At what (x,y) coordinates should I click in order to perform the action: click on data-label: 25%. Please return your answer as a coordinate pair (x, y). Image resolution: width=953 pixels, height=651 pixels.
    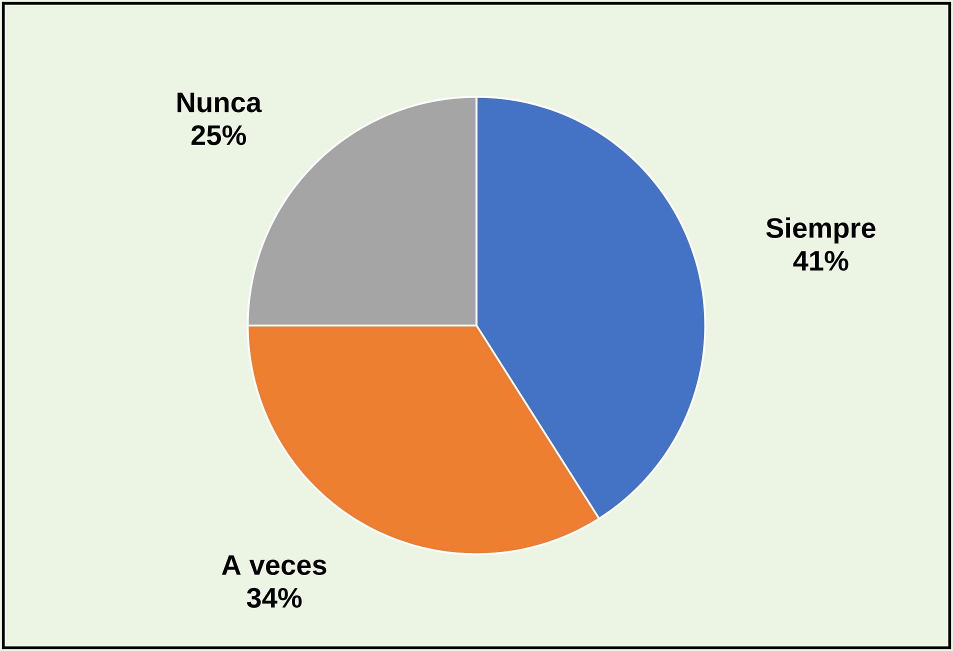
    Looking at the image, I should click on (219, 135).